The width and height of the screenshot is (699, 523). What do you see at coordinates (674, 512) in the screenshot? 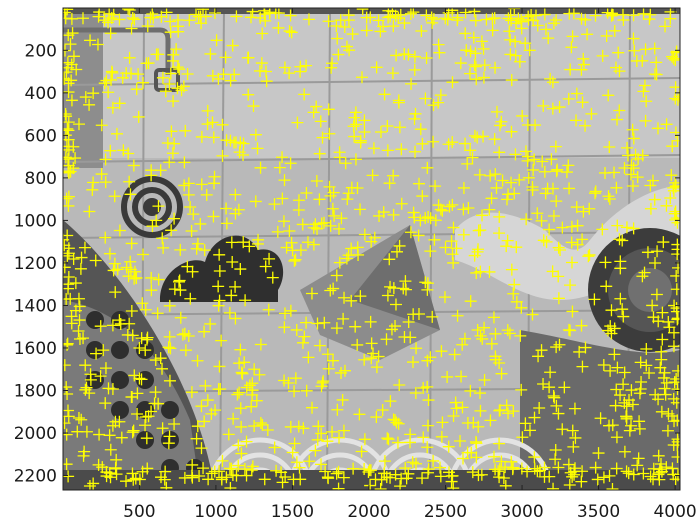
I see `x-tick-label: 4000` at bounding box center [674, 512].